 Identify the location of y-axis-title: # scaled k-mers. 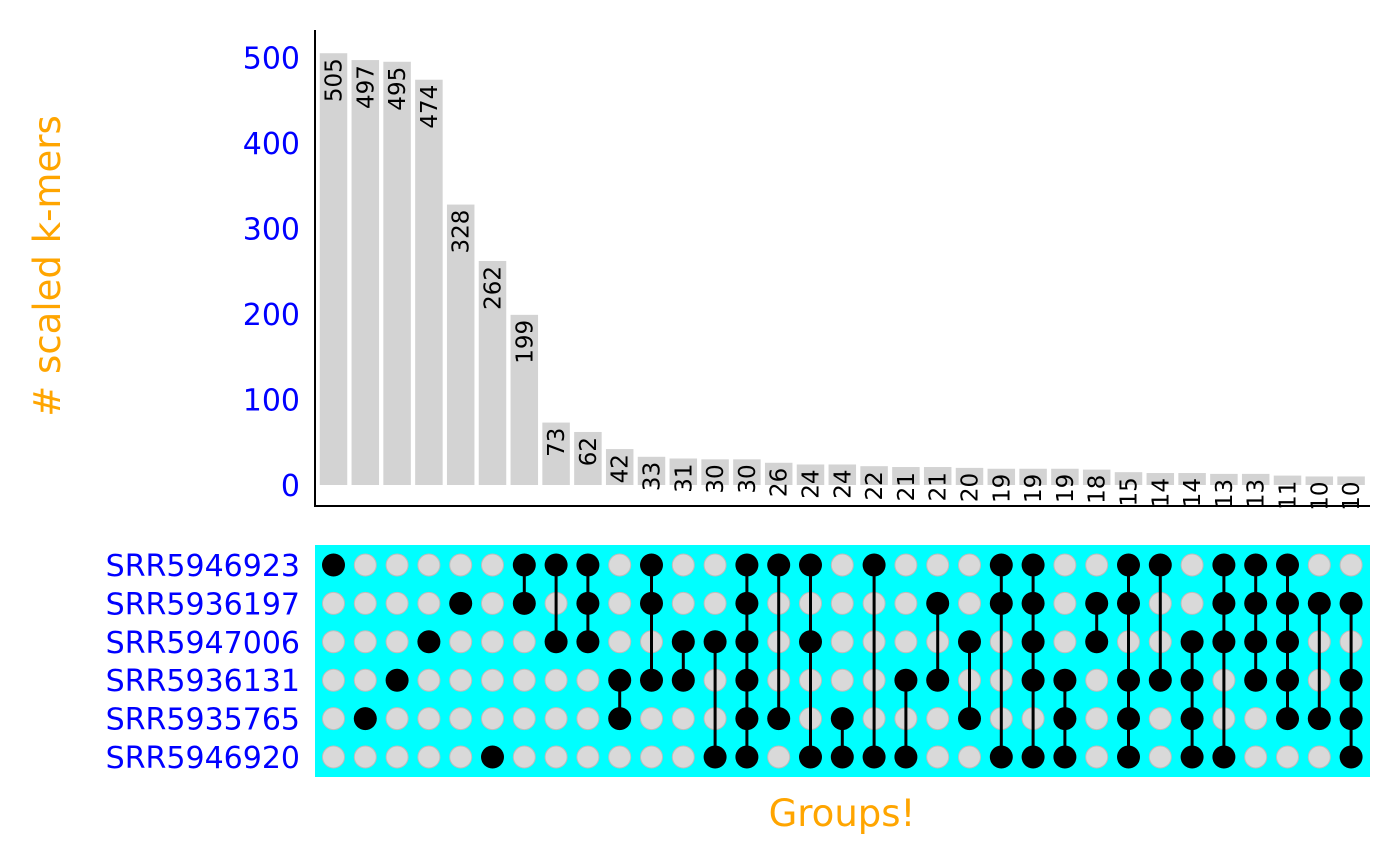
(47, 265).